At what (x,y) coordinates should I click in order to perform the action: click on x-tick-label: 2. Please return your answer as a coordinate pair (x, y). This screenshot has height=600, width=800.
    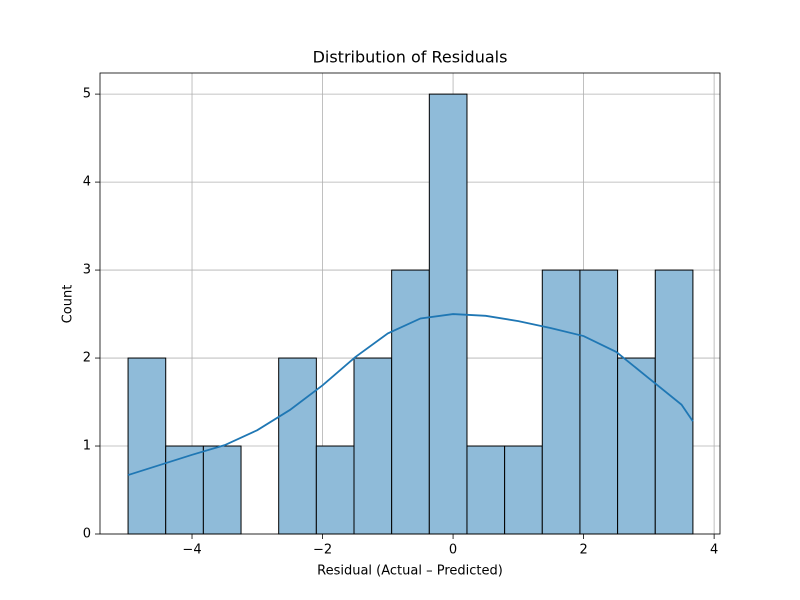
    Looking at the image, I should click on (583, 550).